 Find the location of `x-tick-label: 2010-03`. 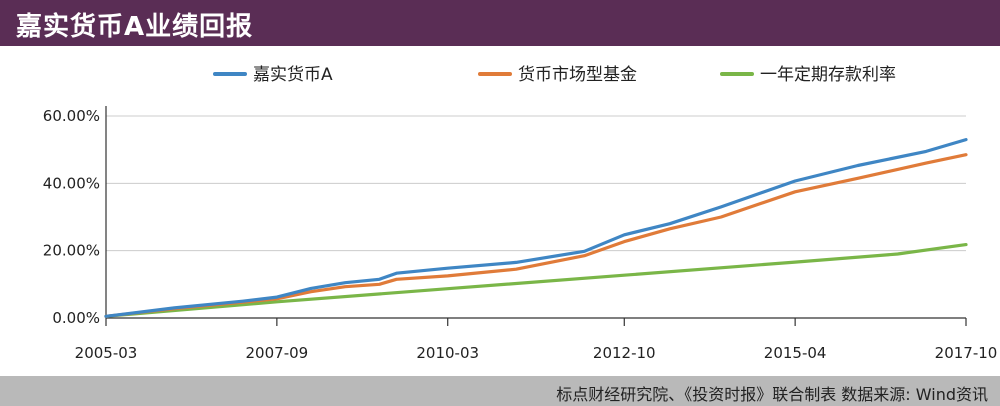

x-tick-label: 2010-03 is located at coordinates (447, 353).